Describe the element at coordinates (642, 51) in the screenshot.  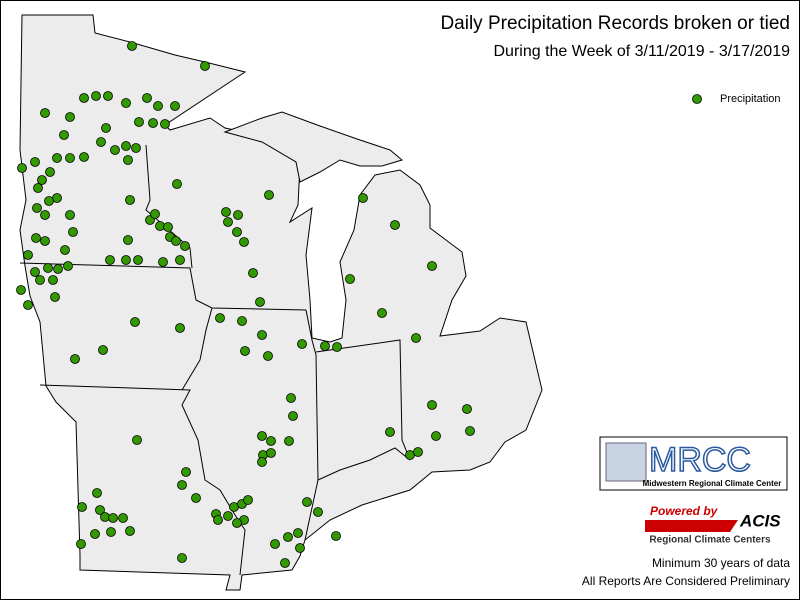
I see `subtitle: During the Week of 3/11/2019 - 3/17/2019` at that location.